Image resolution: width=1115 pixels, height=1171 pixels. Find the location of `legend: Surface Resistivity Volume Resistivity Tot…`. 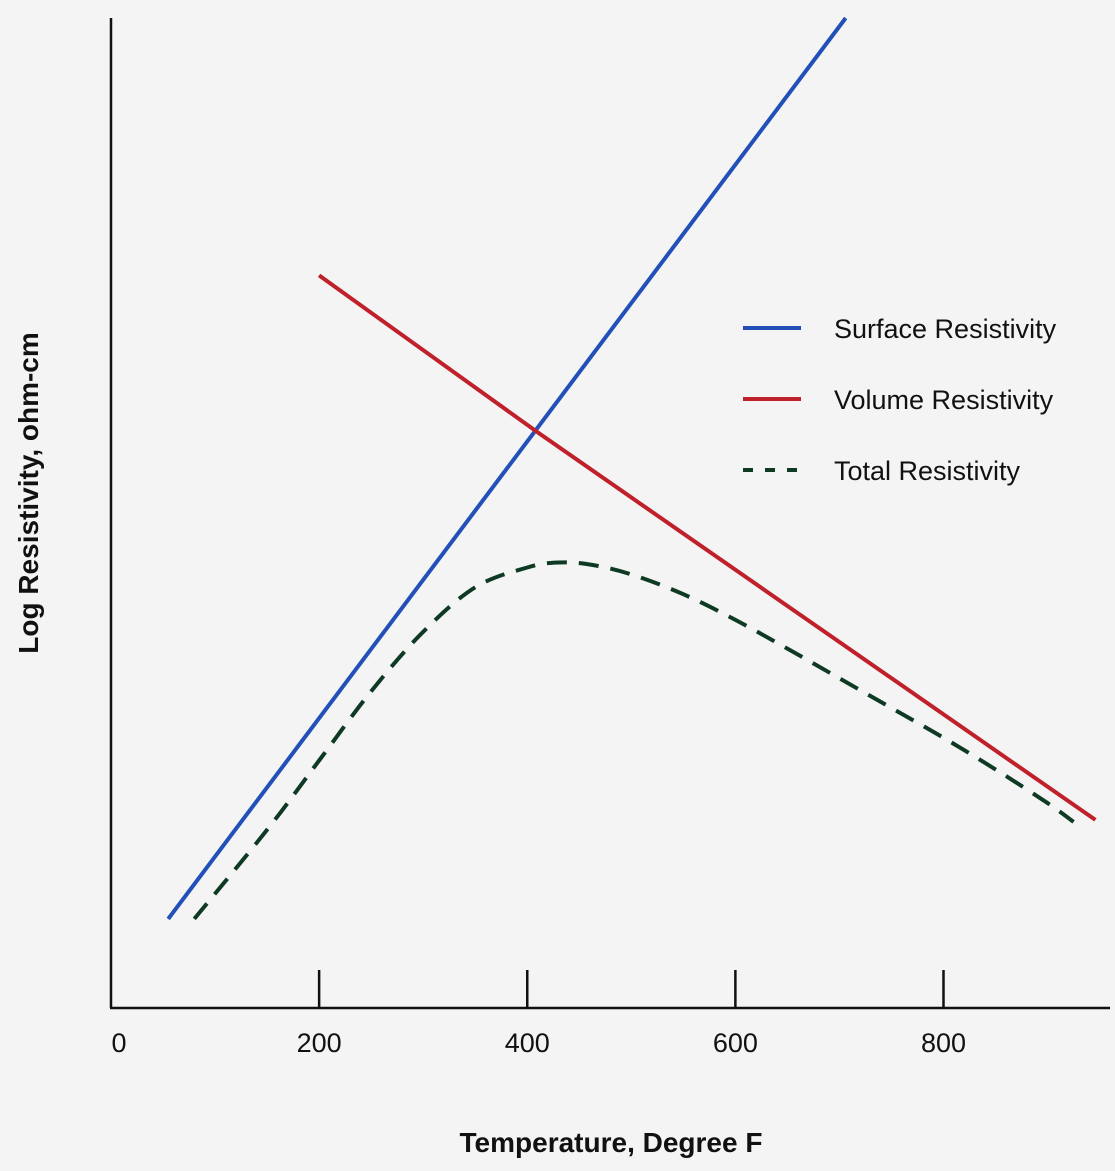

legend: Surface Resistivity Volume Resistivity Tot… is located at coordinates (900, 400).